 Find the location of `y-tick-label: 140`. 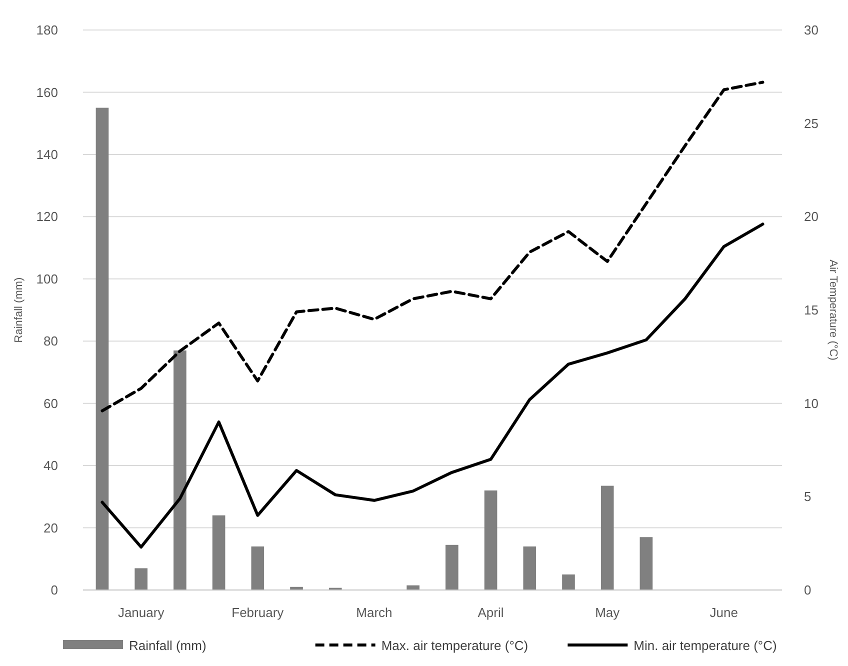

y-tick-label: 140 is located at coordinates (47, 154).